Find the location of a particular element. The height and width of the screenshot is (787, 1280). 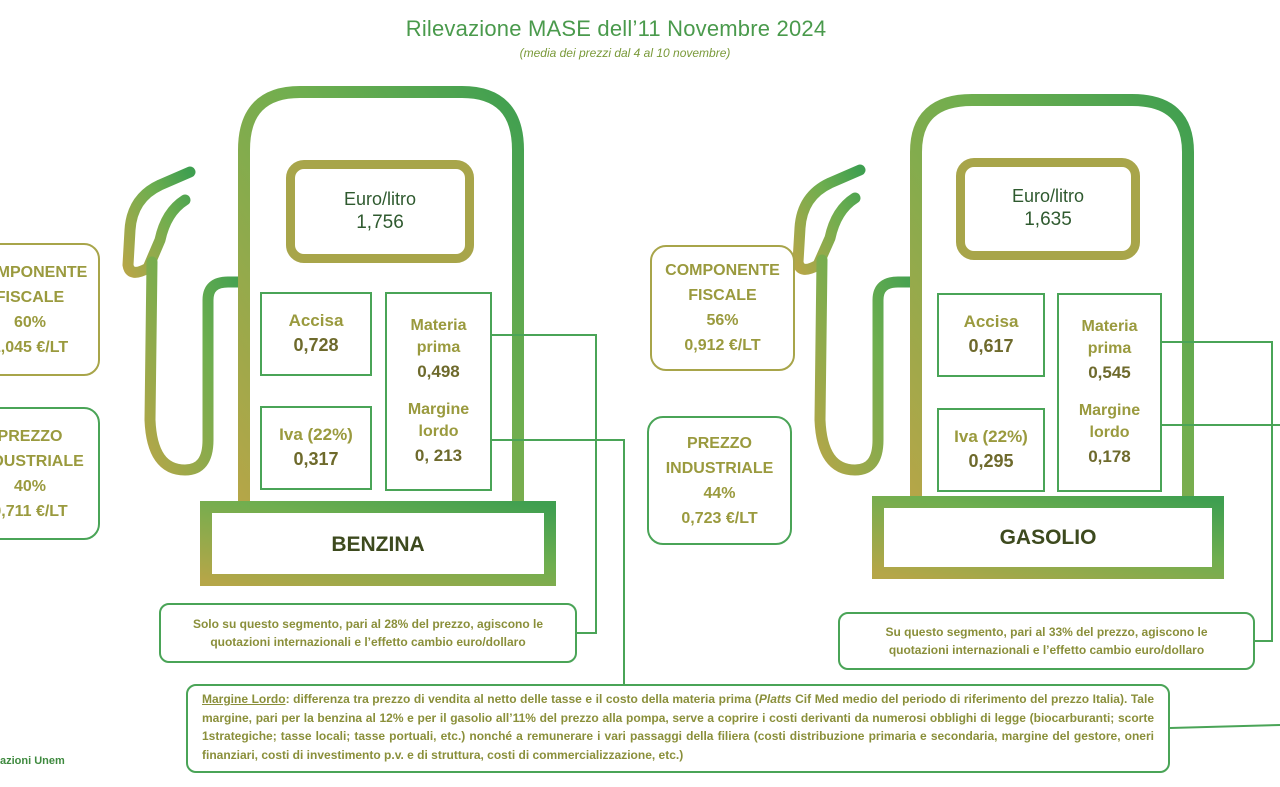

gasolio-euro-litro-display: Euro/litro 1,635 is located at coordinates (1048, 209).